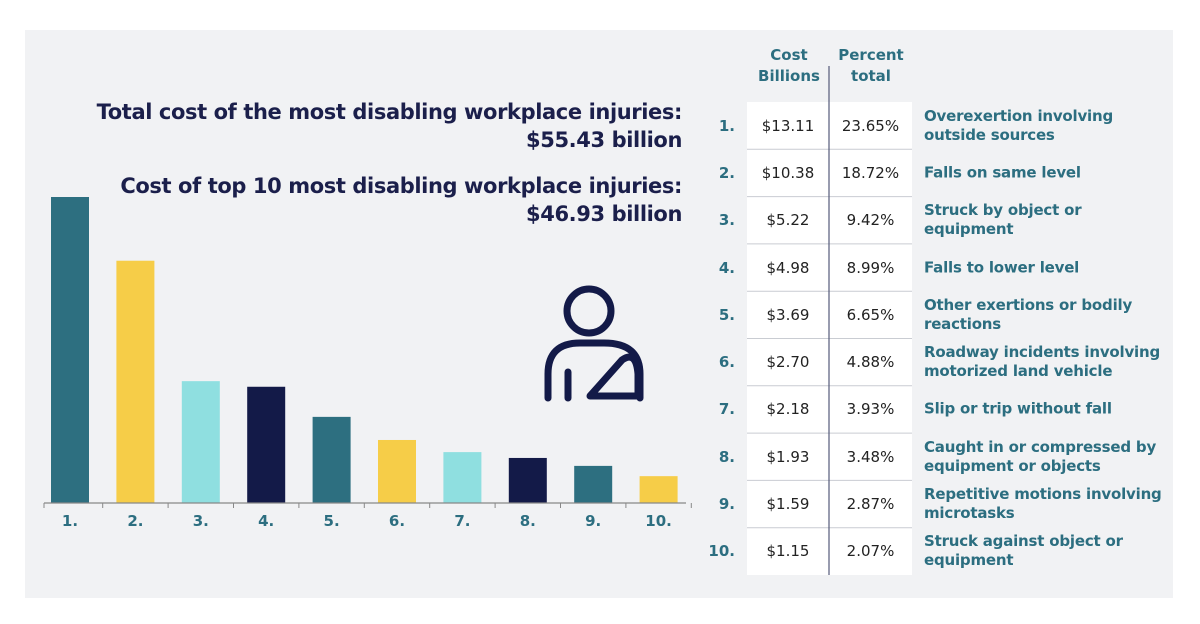 The image size is (1200, 624). I want to click on percent-cell: 23.65%, so click(870, 125).